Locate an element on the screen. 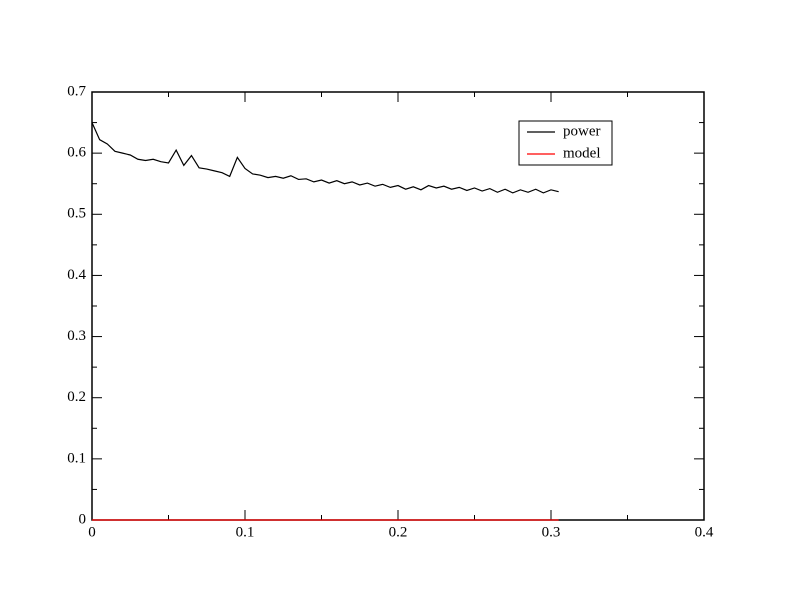 This screenshot has height=612, width=792. legend-label: model is located at coordinates (582, 153).